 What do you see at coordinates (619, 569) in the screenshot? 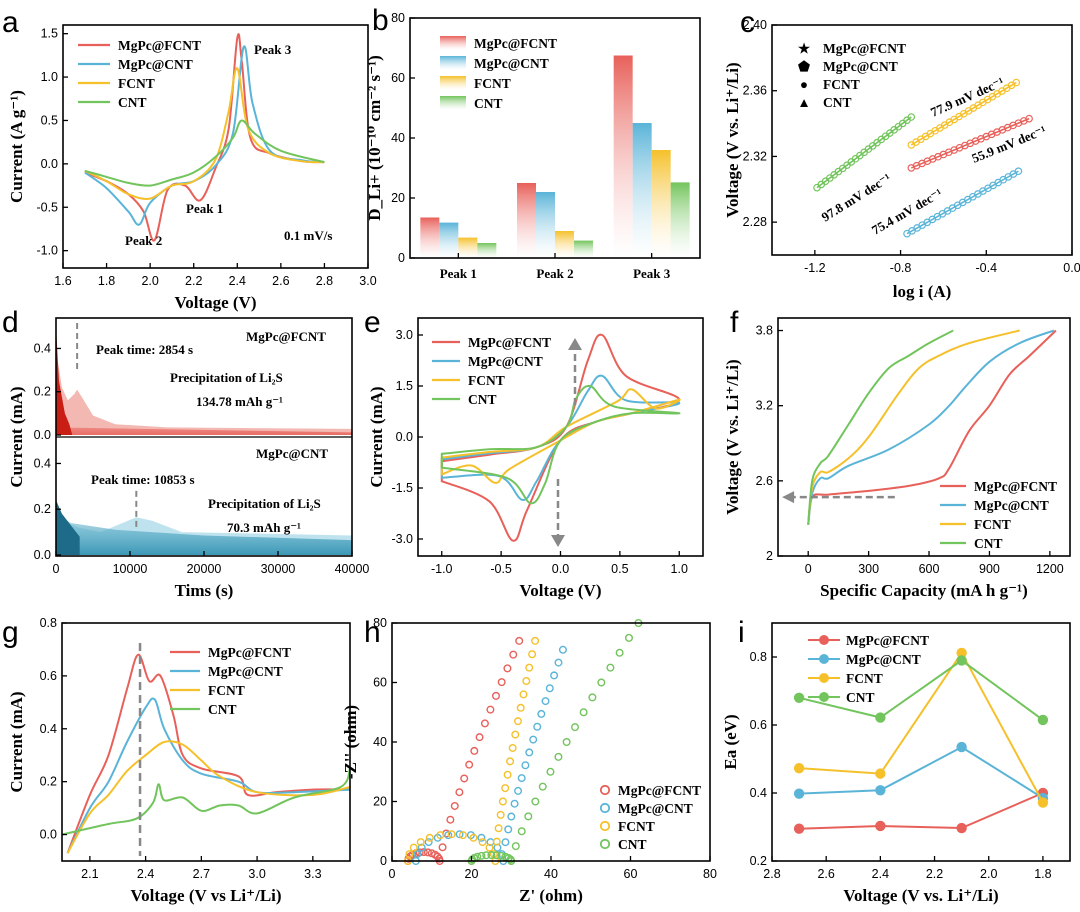
I see `x-tick-label: 0.5` at bounding box center [619, 569].